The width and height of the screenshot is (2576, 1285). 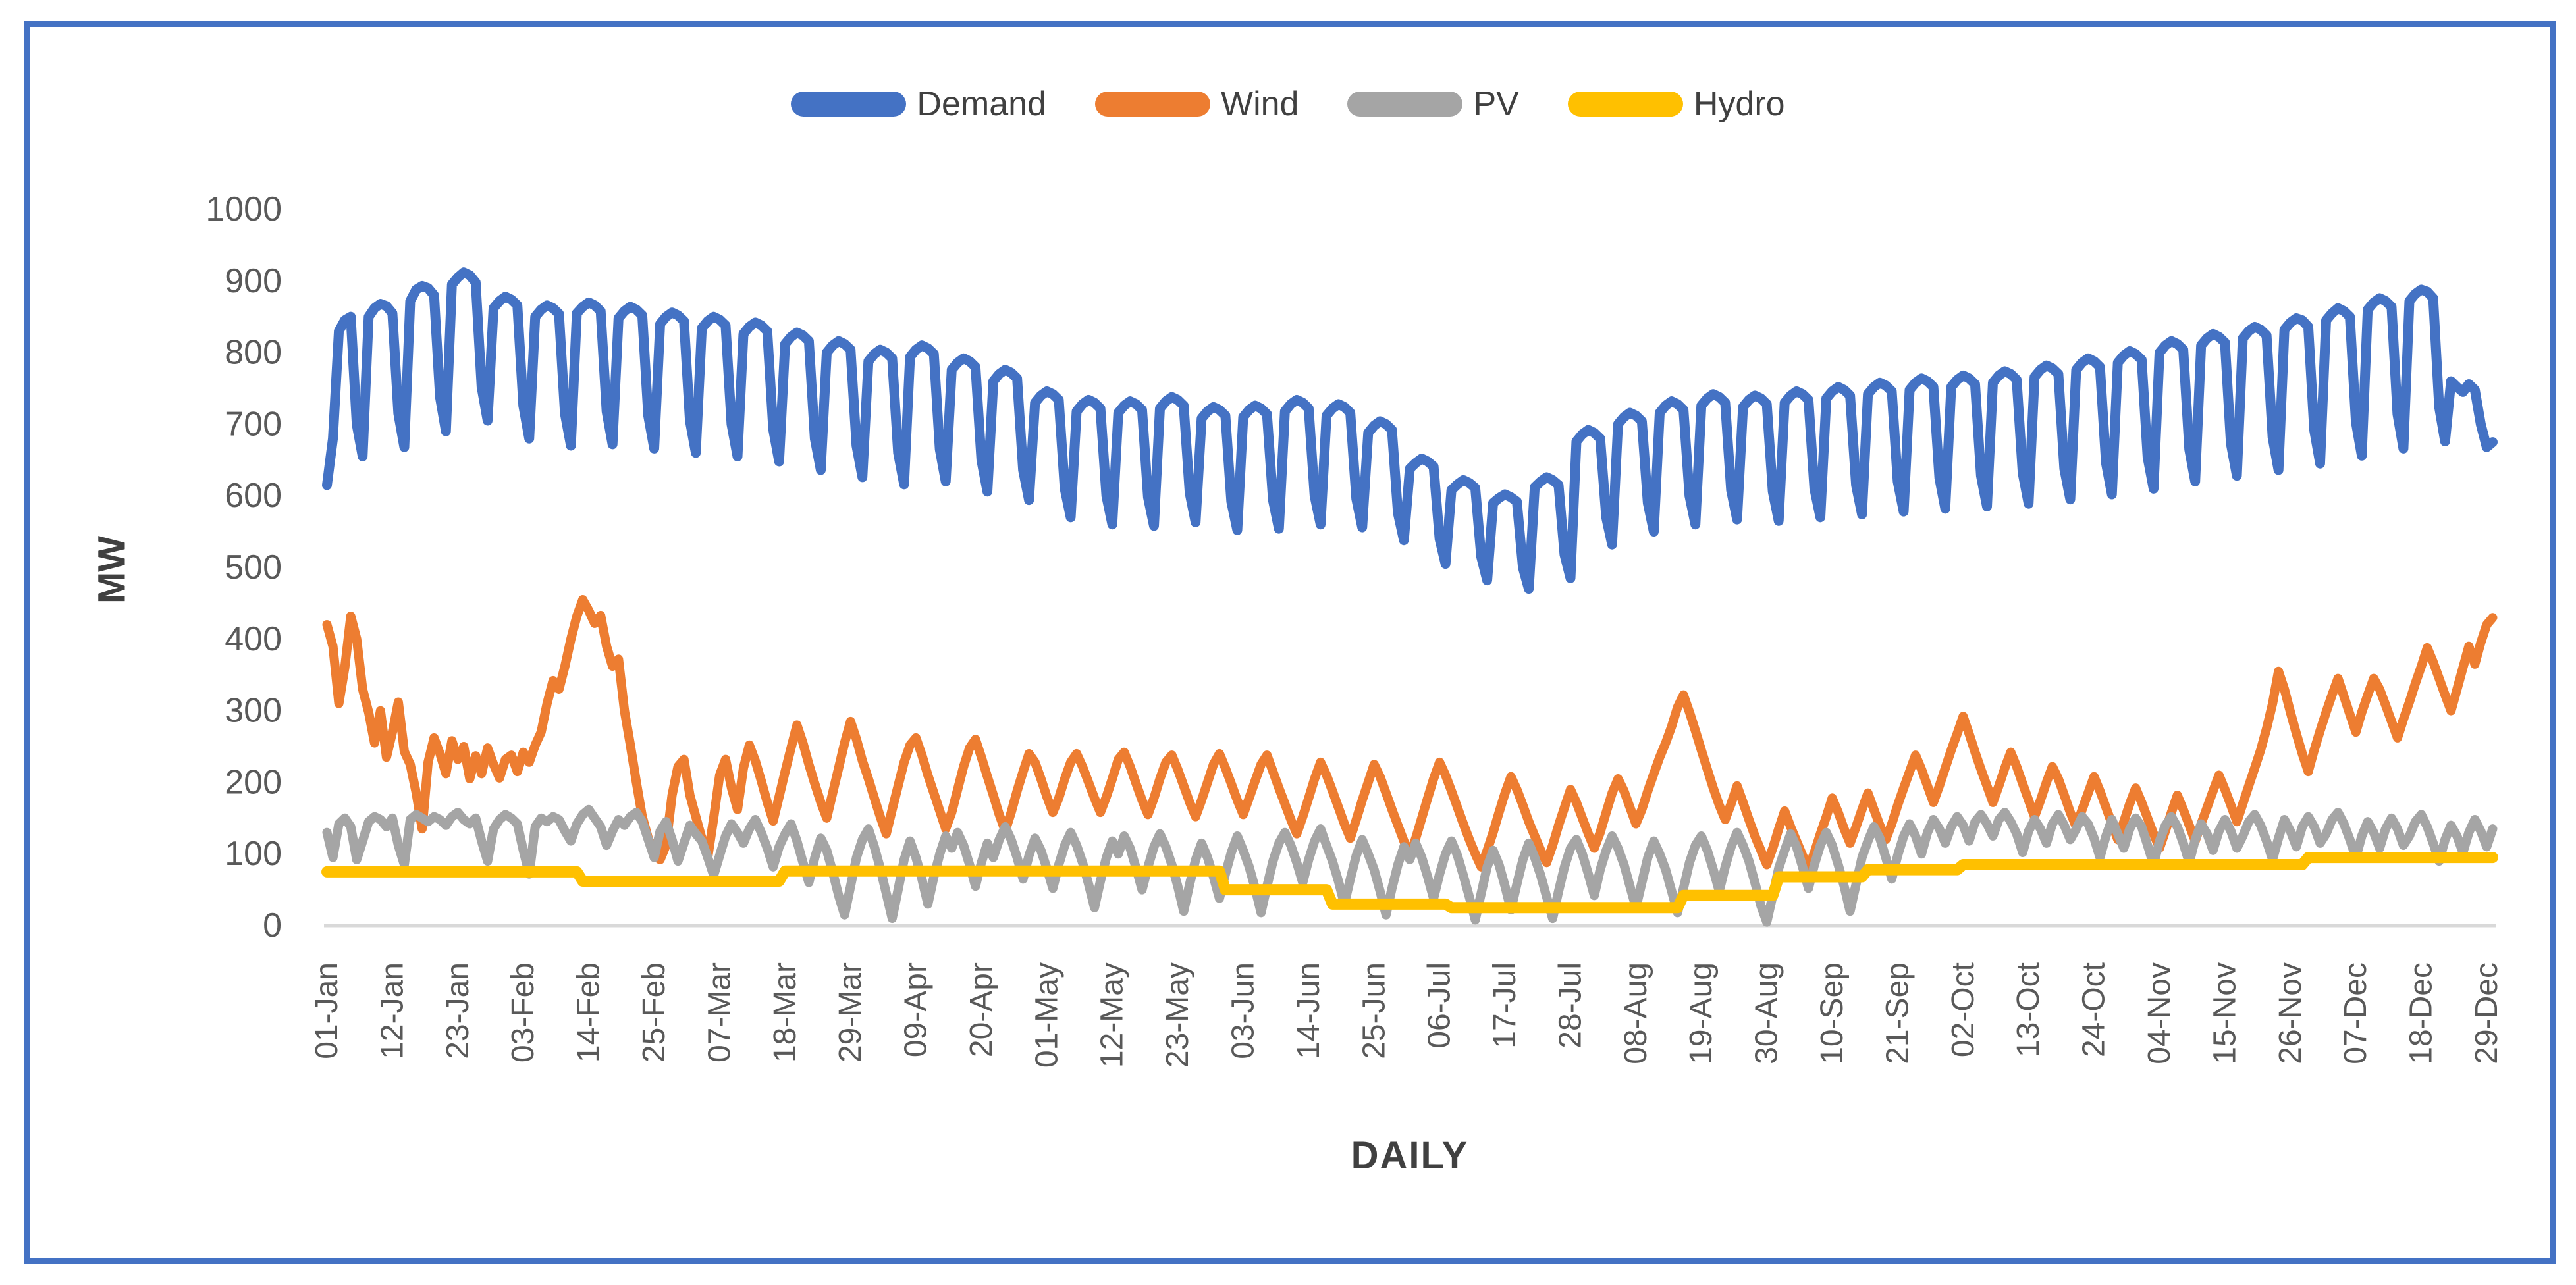 What do you see at coordinates (589, 1012) in the screenshot?
I see `x-tick-label: 14-Feb` at bounding box center [589, 1012].